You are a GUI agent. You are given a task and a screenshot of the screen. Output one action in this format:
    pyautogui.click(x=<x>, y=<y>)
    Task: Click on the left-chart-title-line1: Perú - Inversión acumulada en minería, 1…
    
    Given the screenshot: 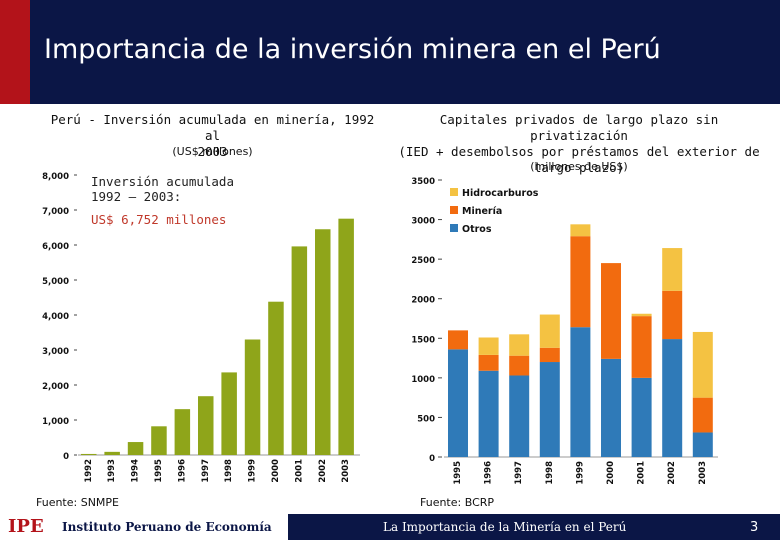 What is the action you would take?
    pyautogui.click(x=212, y=127)
    